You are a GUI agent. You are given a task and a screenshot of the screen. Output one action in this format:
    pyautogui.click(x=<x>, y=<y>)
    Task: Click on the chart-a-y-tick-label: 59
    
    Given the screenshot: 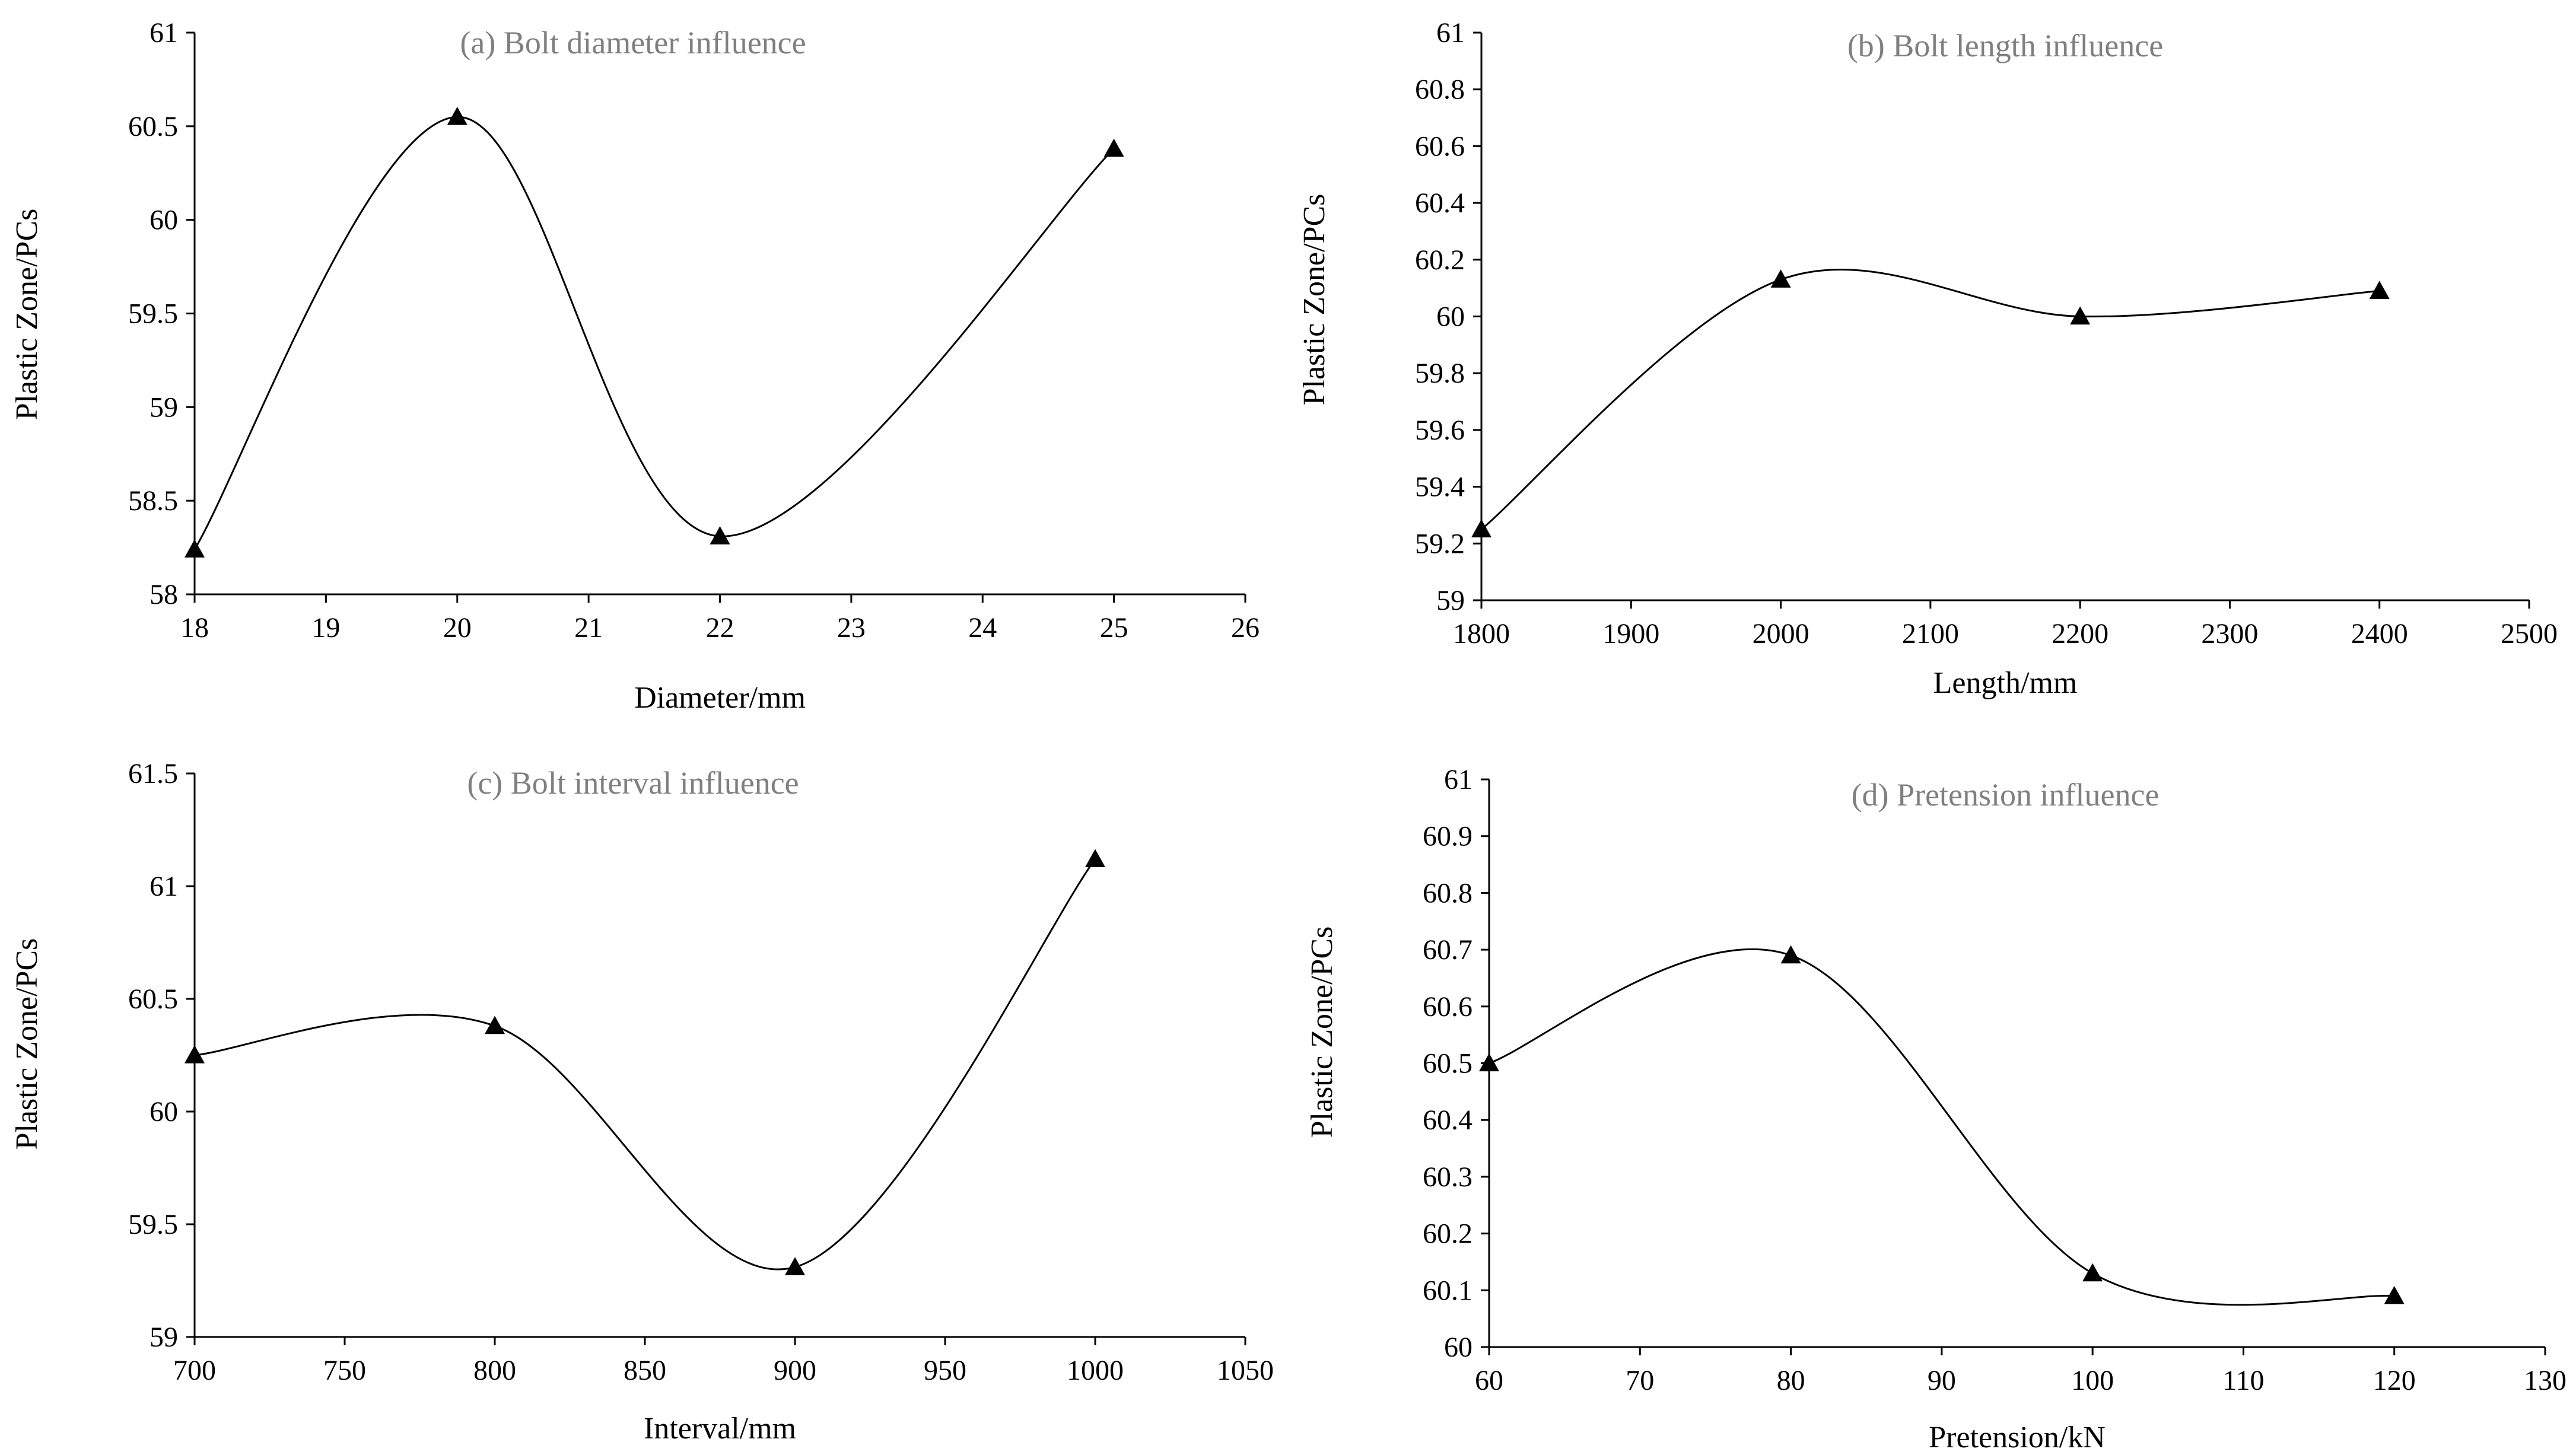 What is the action you would take?
    pyautogui.click(x=164, y=407)
    